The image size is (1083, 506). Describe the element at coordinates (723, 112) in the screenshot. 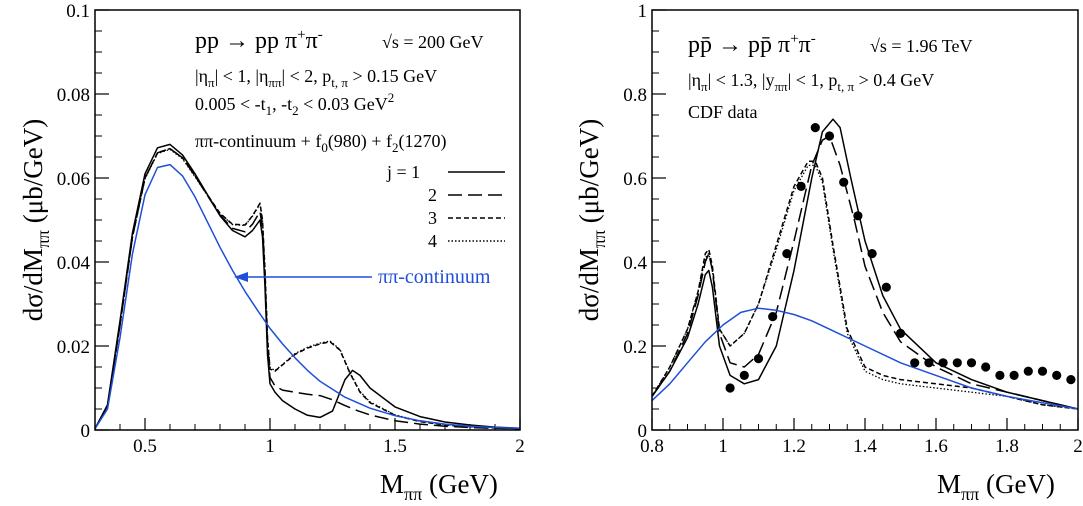

I see `right-data-label: CDF data` at that location.